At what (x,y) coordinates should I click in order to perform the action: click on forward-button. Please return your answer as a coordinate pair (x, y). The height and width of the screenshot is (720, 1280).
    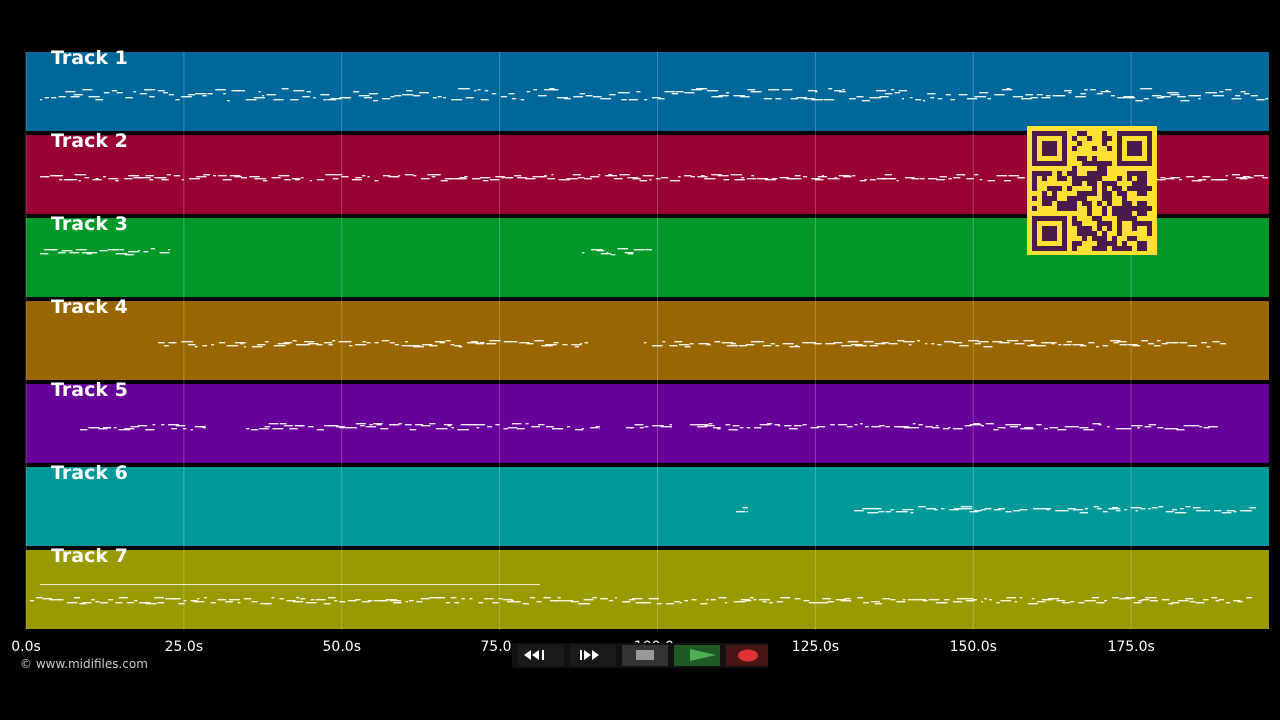
    Looking at the image, I should click on (593, 655).